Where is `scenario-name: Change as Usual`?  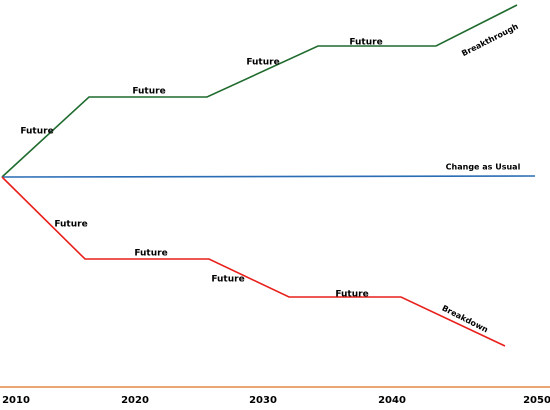 scenario-name: Change as Usual is located at coordinates (483, 167).